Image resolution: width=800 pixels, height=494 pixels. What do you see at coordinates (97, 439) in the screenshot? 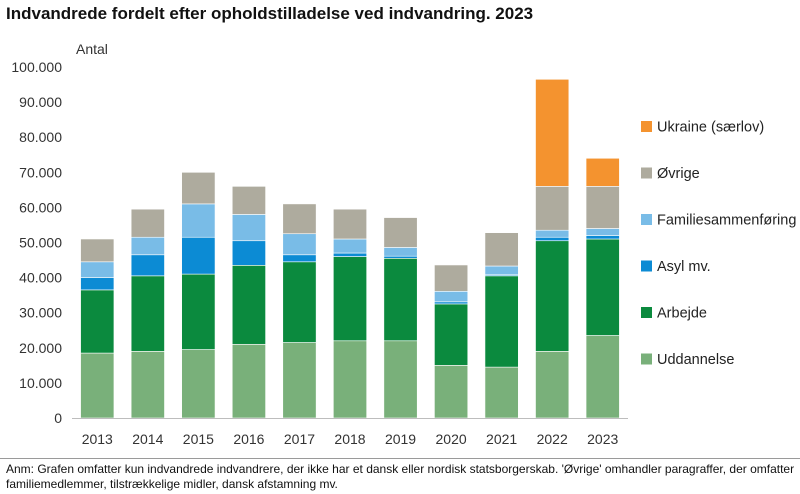
I see `x-tick-label: 2013` at bounding box center [97, 439].